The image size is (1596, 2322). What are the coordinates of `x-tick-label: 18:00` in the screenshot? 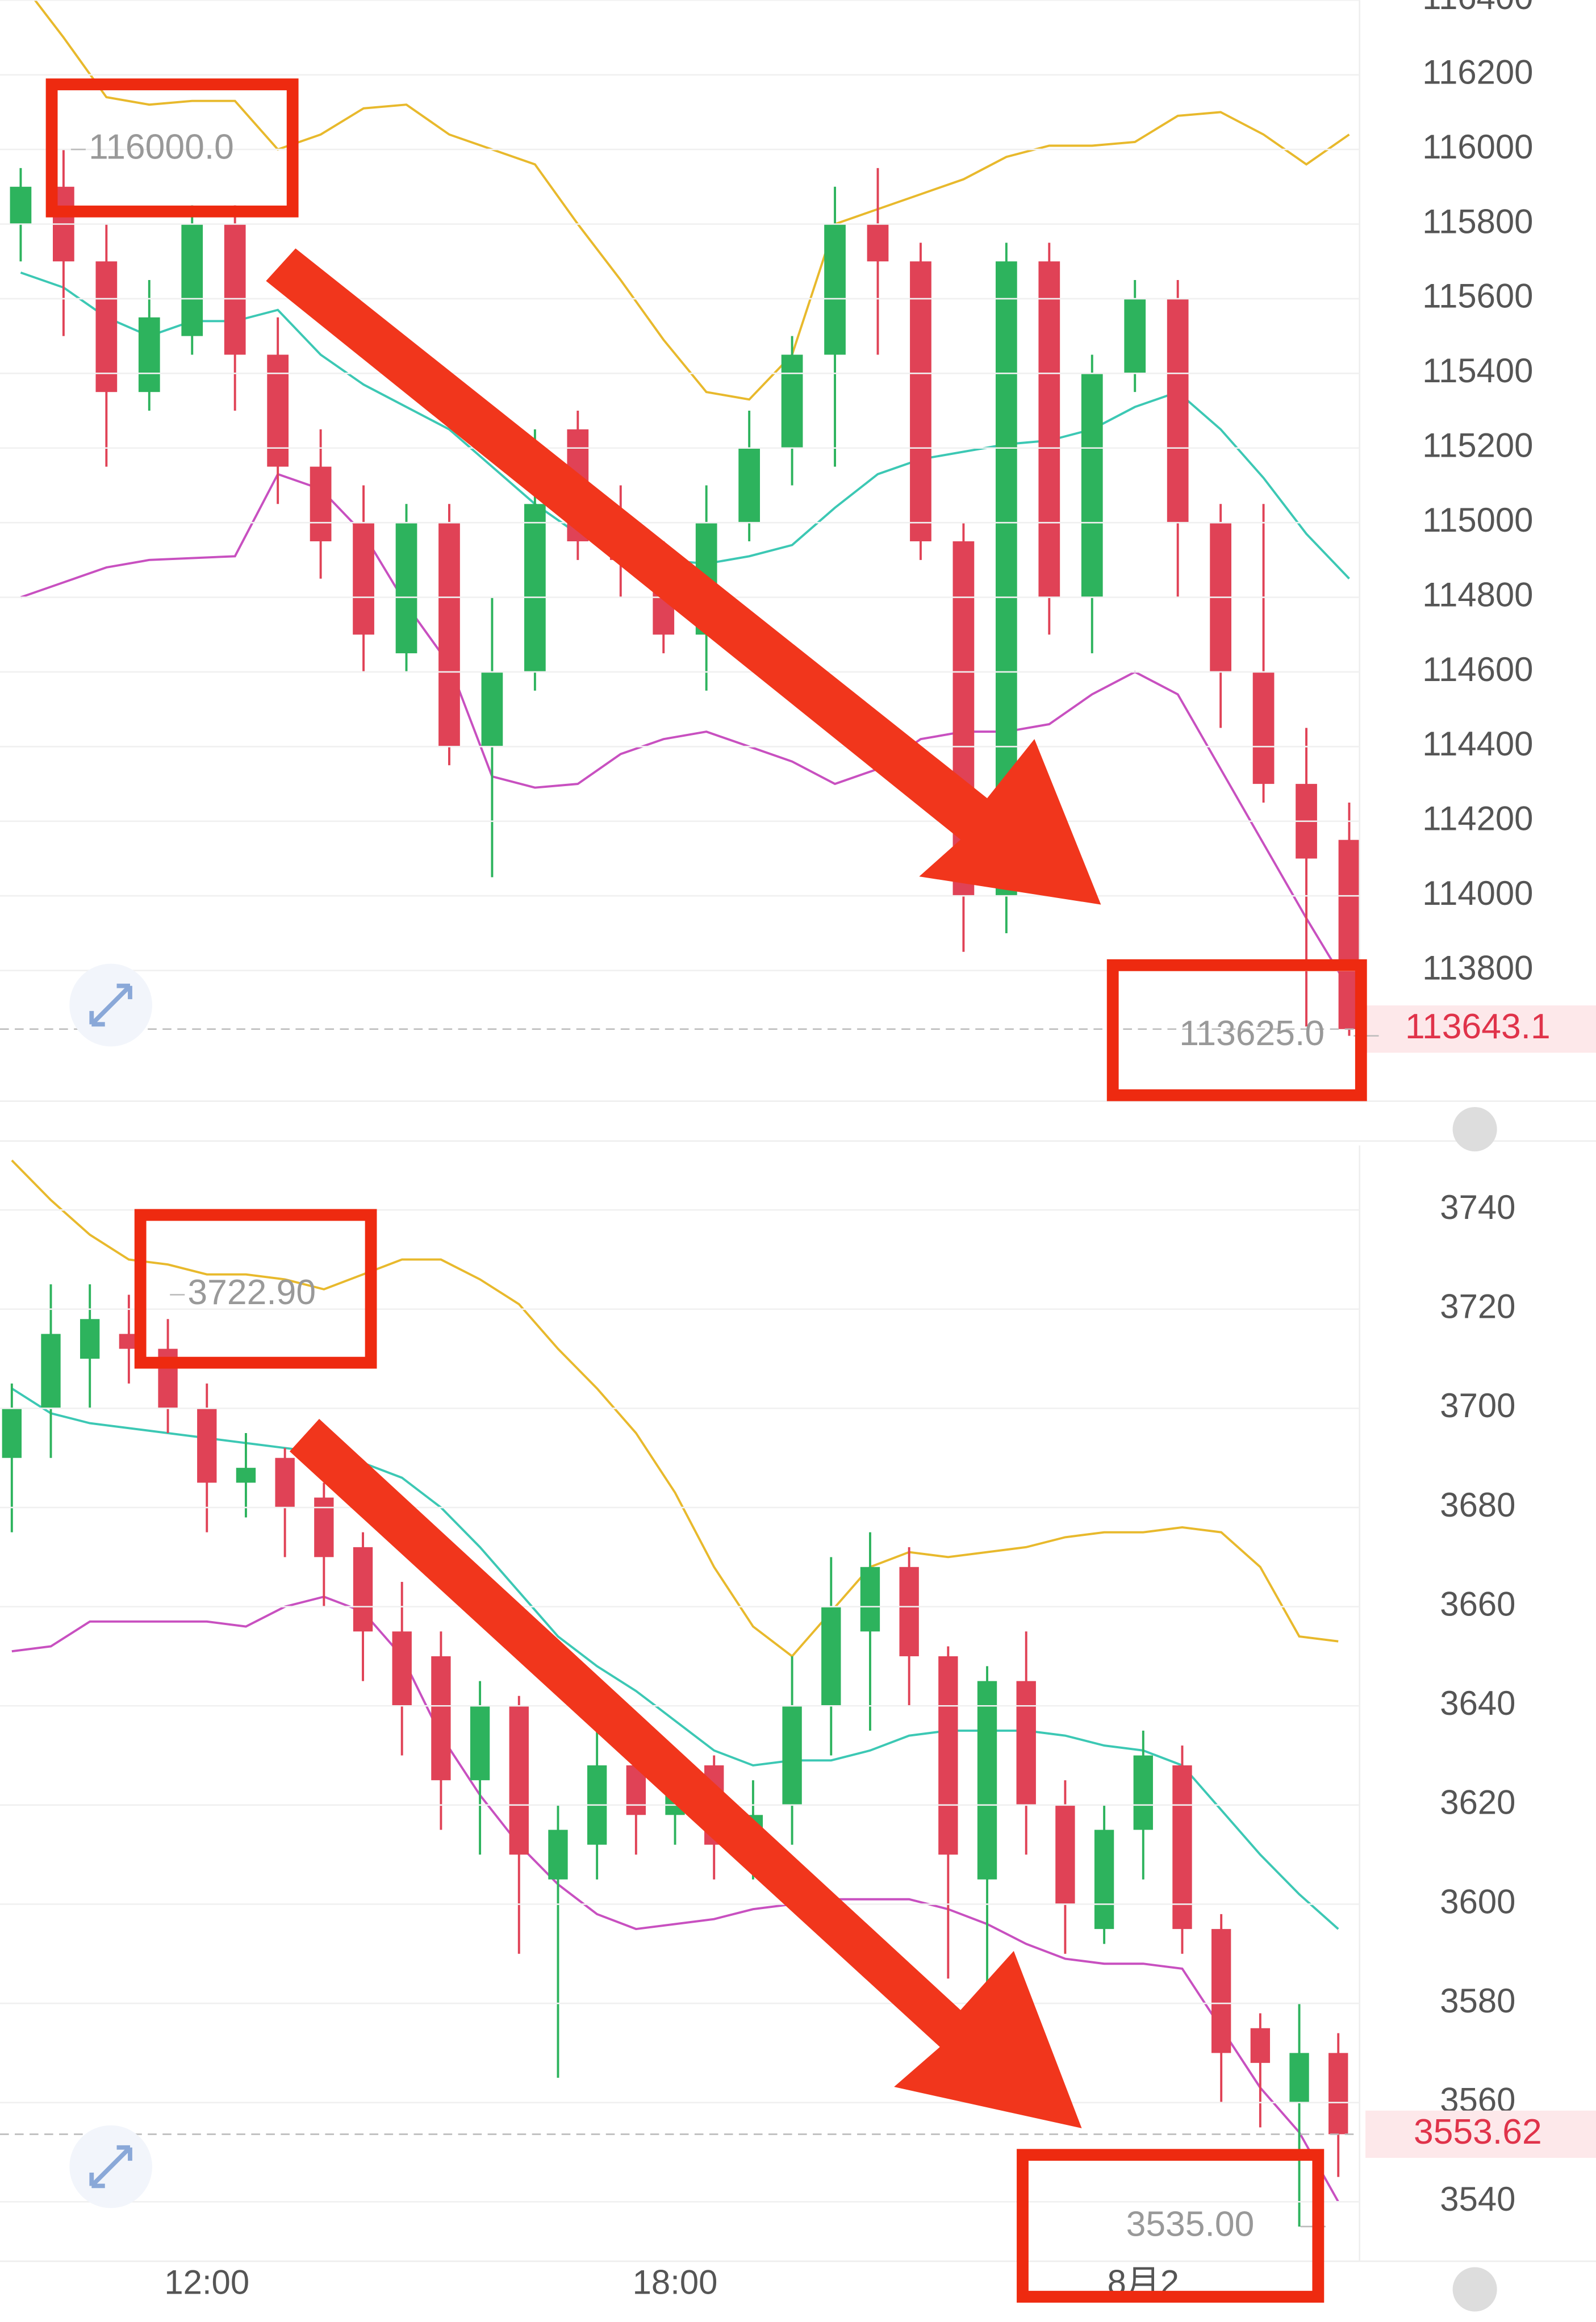 It's located at (675, 2282).